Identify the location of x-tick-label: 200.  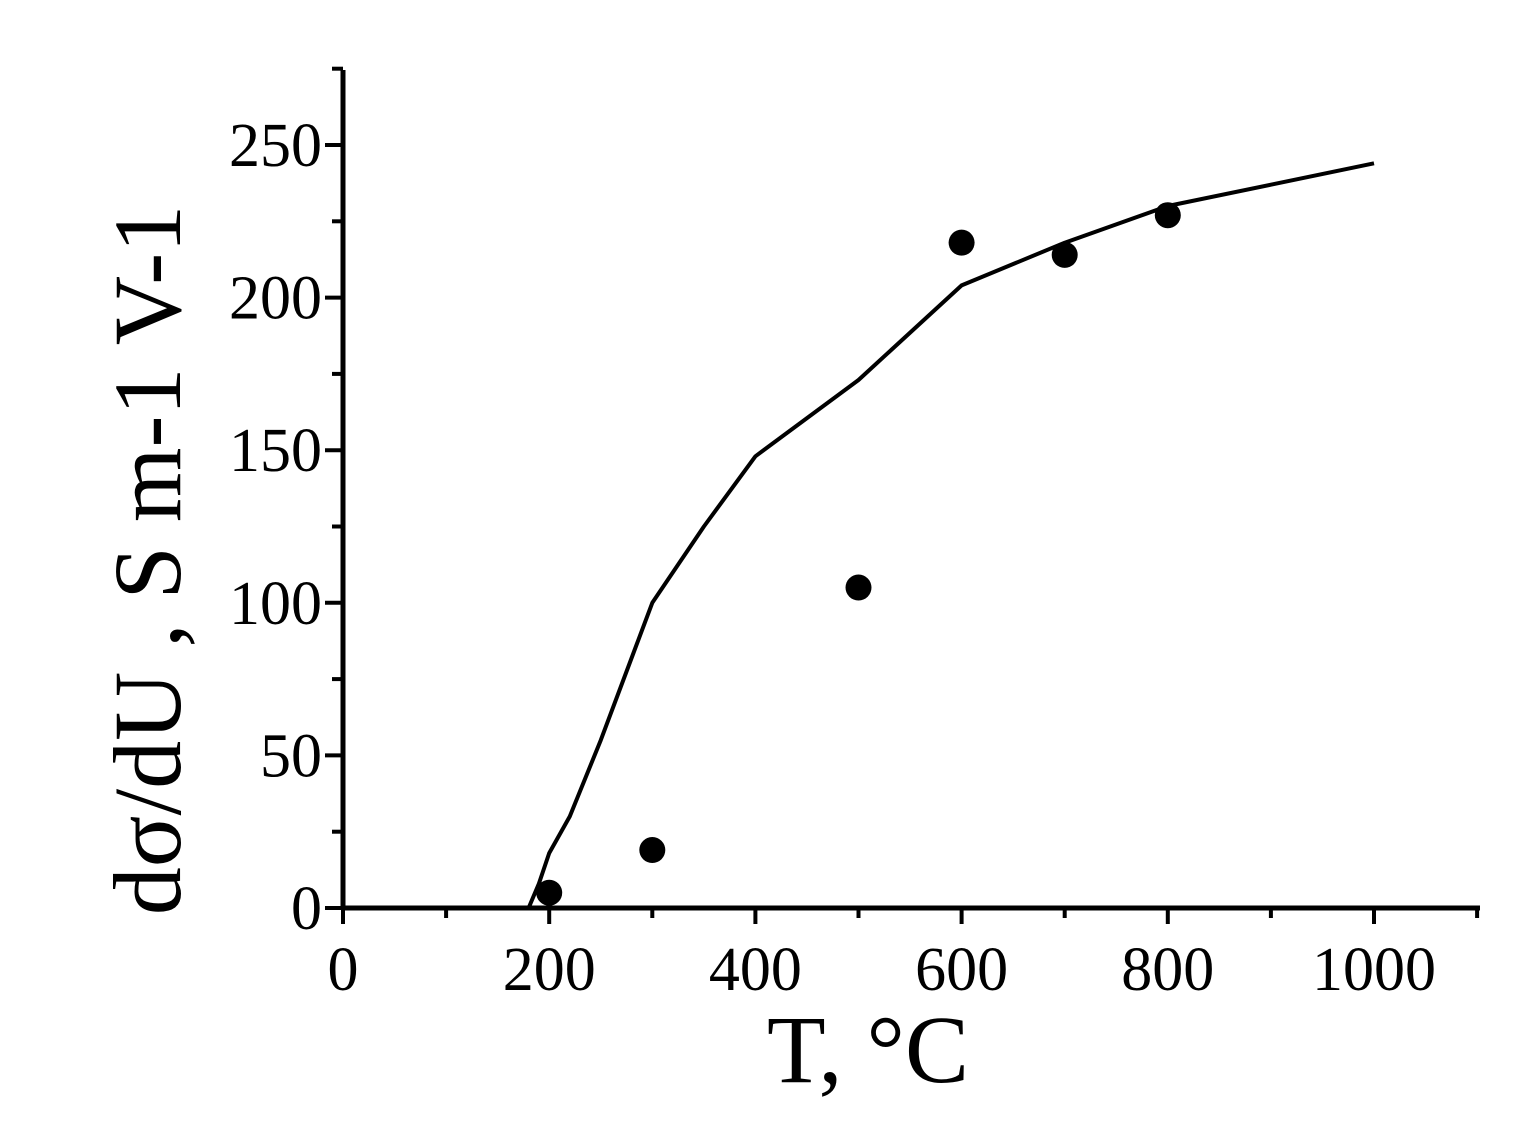
(549, 970).